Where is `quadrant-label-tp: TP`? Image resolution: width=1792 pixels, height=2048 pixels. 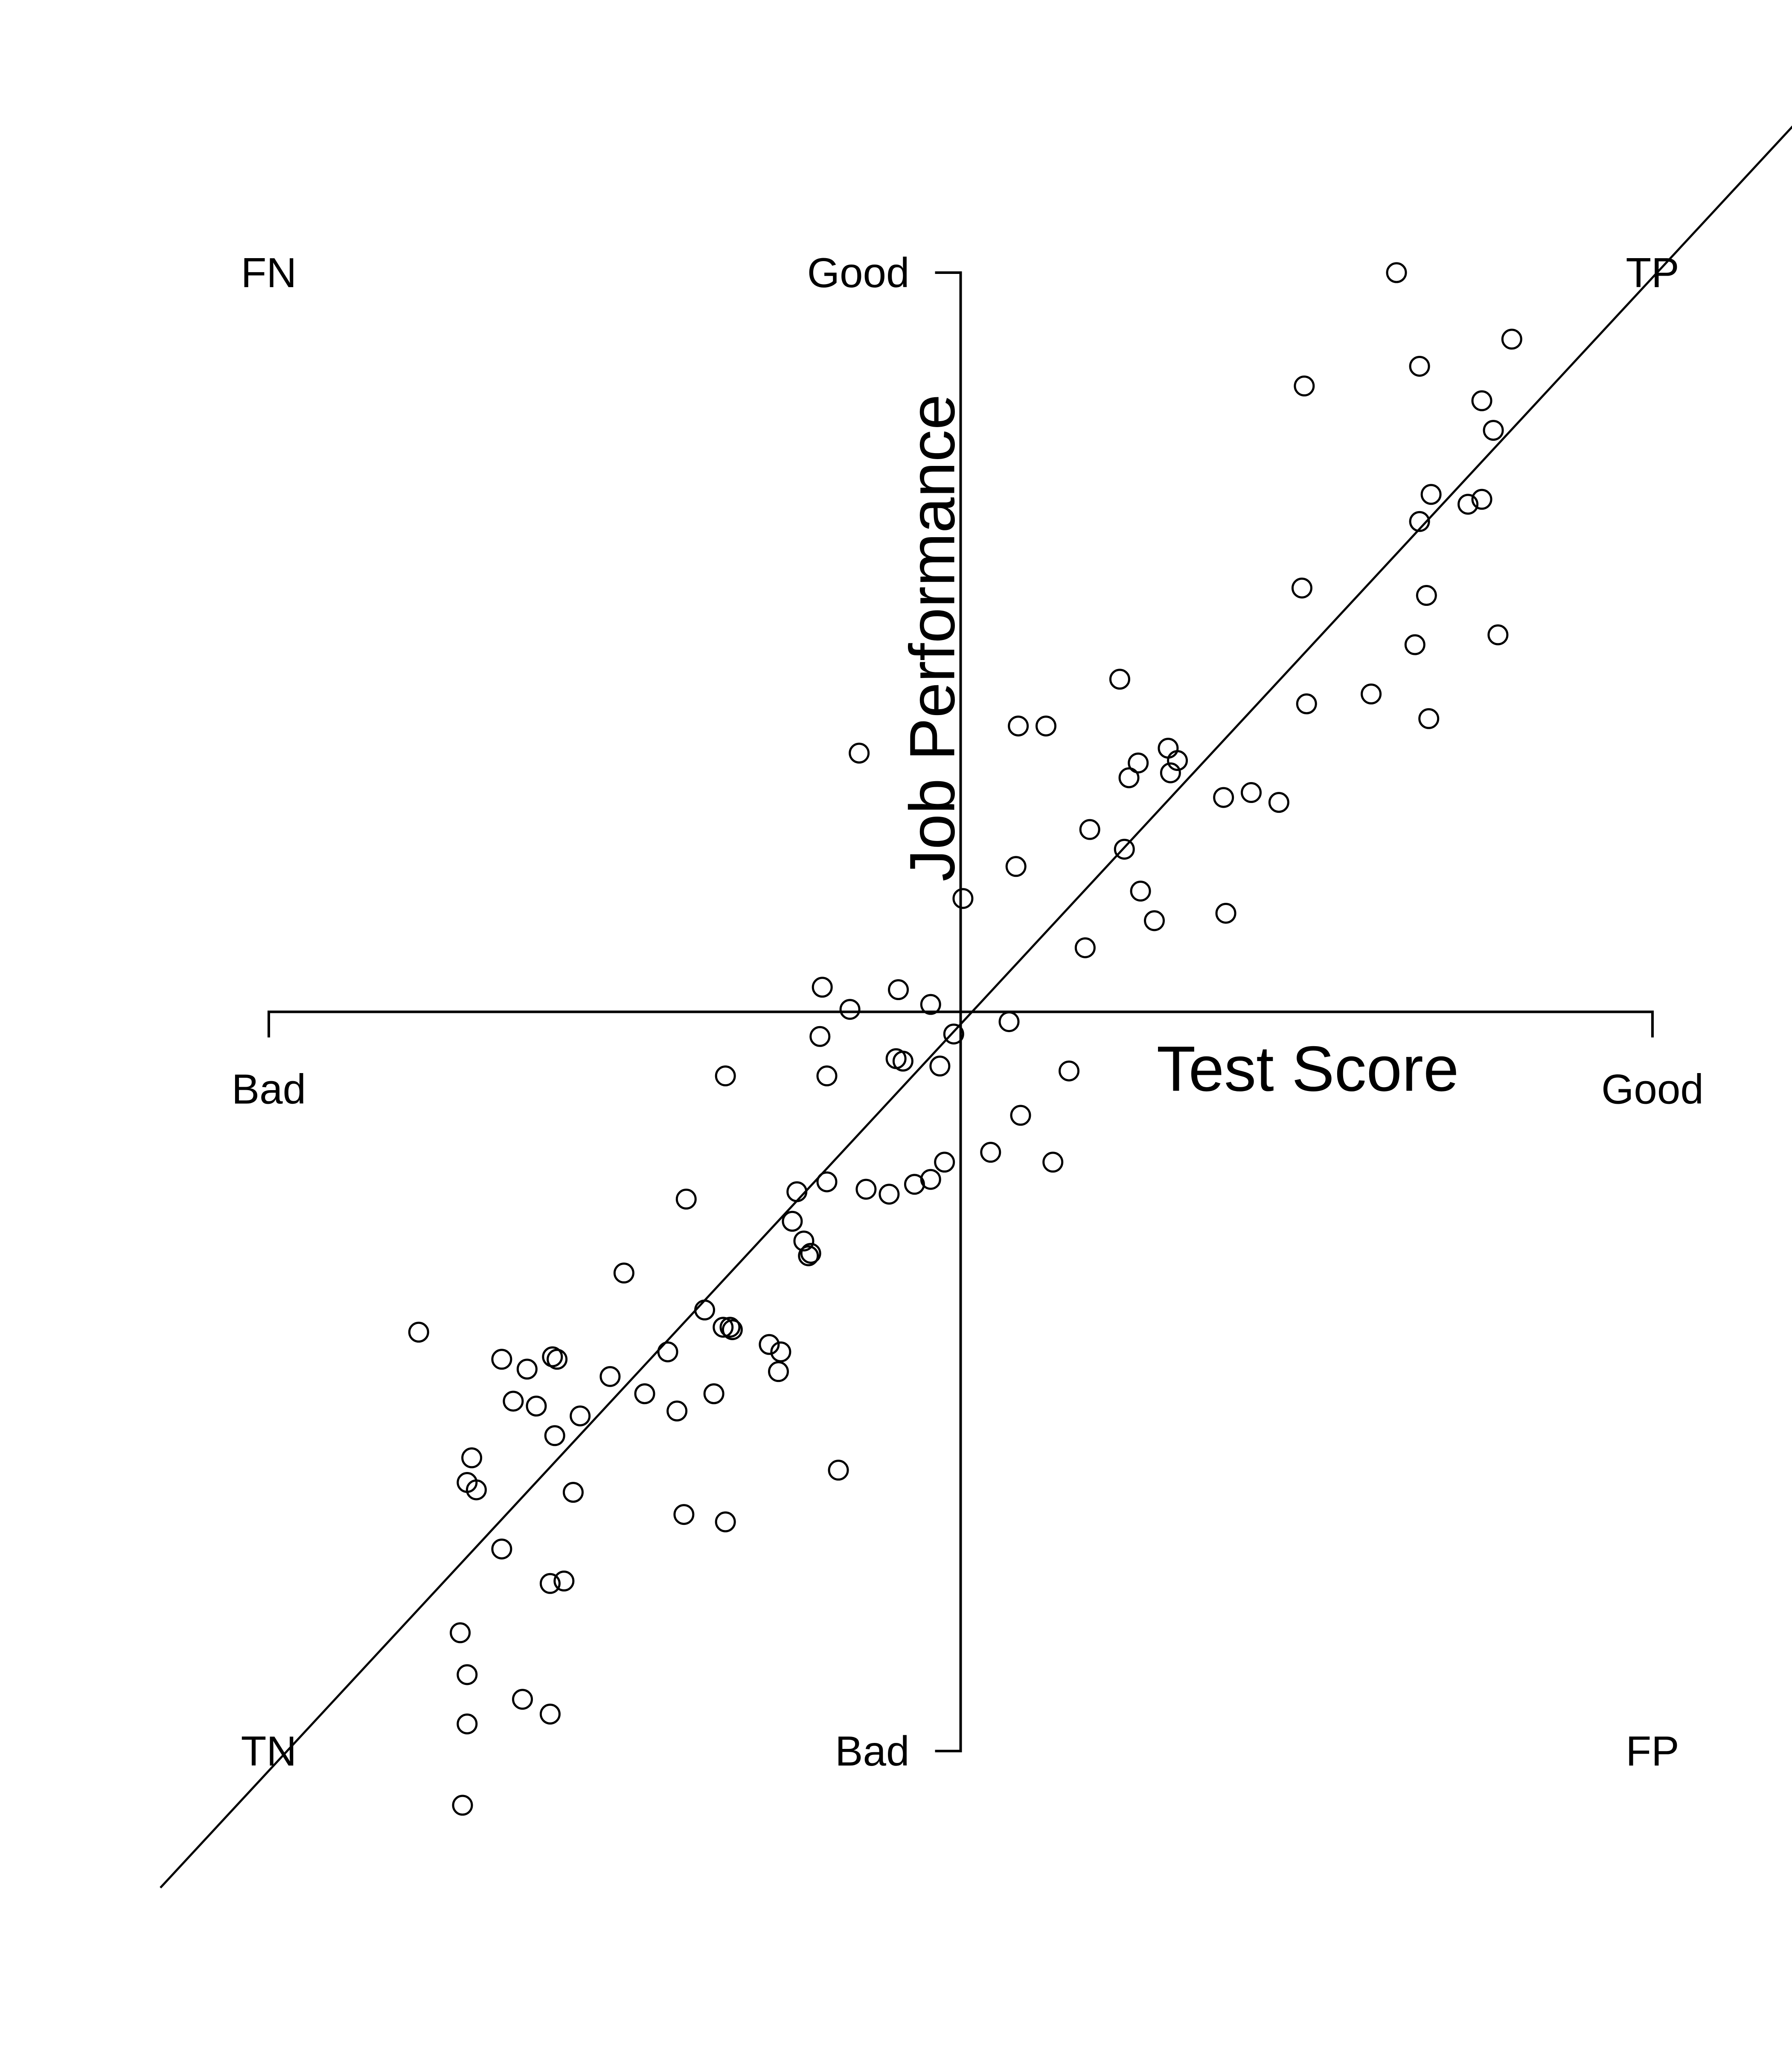 quadrant-label-tp: TP is located at coordinates (1652, 272).